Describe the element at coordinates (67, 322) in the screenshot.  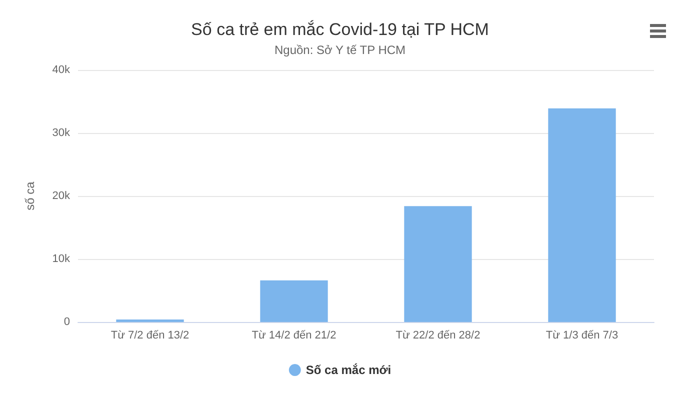
I see `y-tick-label: 0` at that location.